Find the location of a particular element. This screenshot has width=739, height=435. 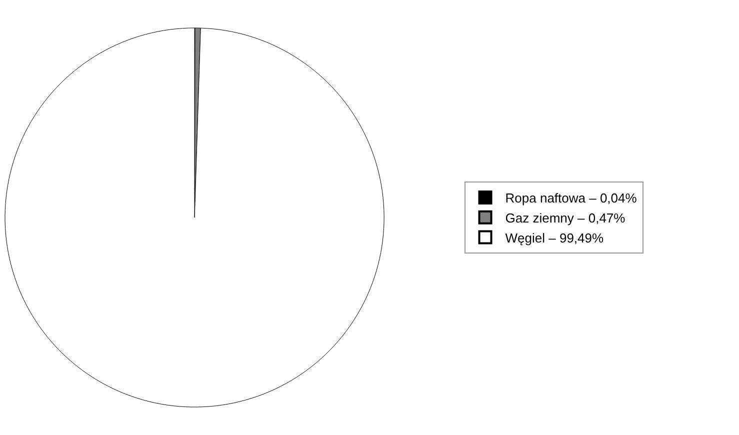

legend-label: Gaz ziemny – 0,47% is located at coordinates (565, 218).